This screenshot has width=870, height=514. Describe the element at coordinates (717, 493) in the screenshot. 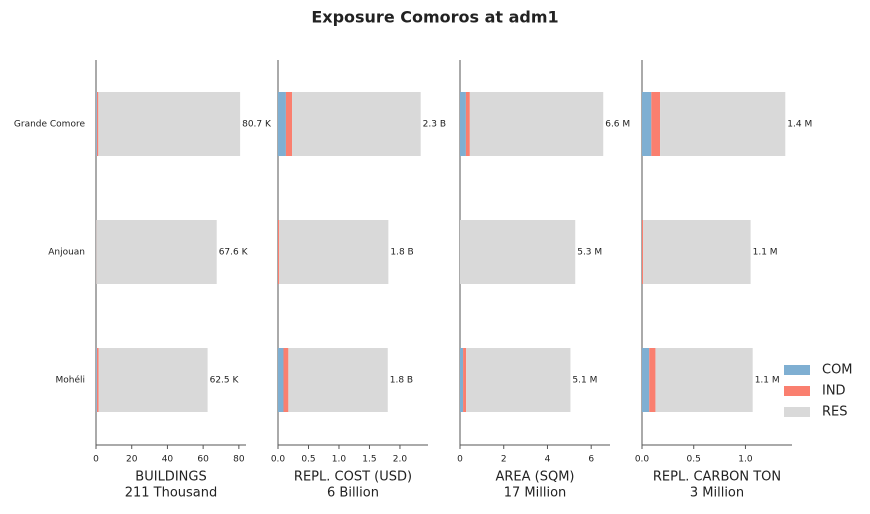

I see `x-axis-note: 3 Million` at that location.